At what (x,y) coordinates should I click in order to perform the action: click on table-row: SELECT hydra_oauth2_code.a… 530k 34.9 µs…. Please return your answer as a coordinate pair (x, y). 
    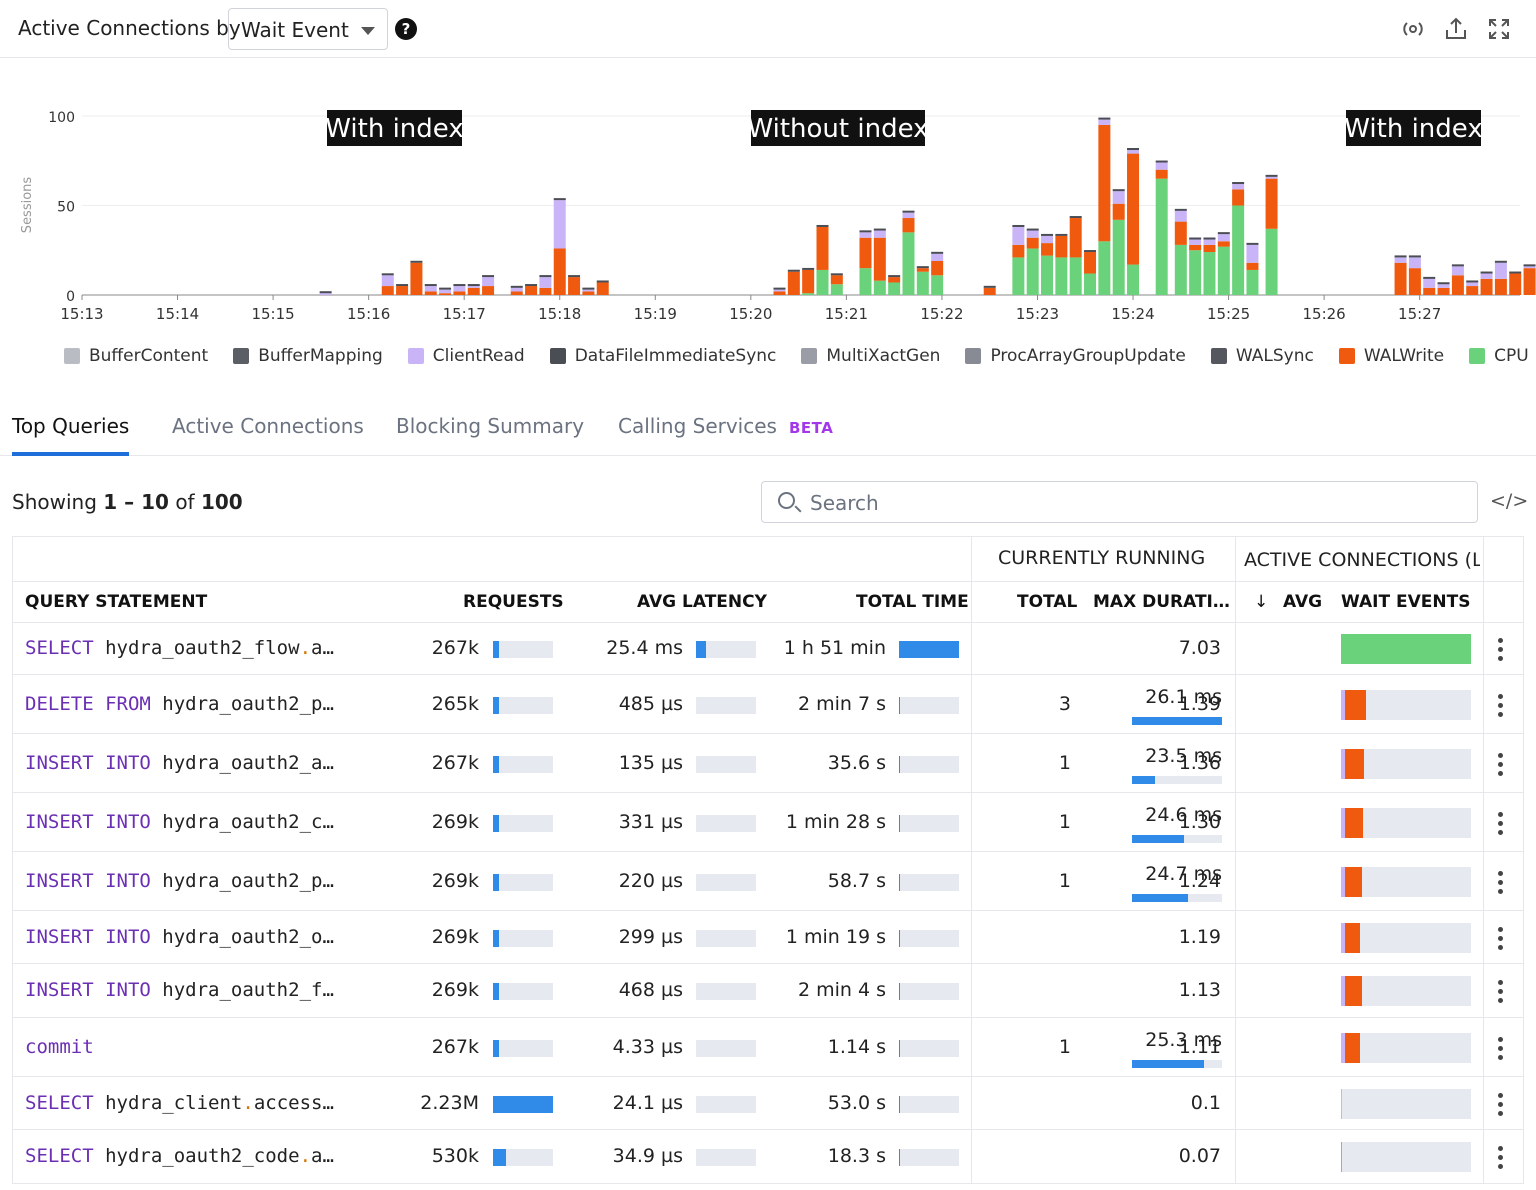
    Looking at the image, I should click on (768, 1157).